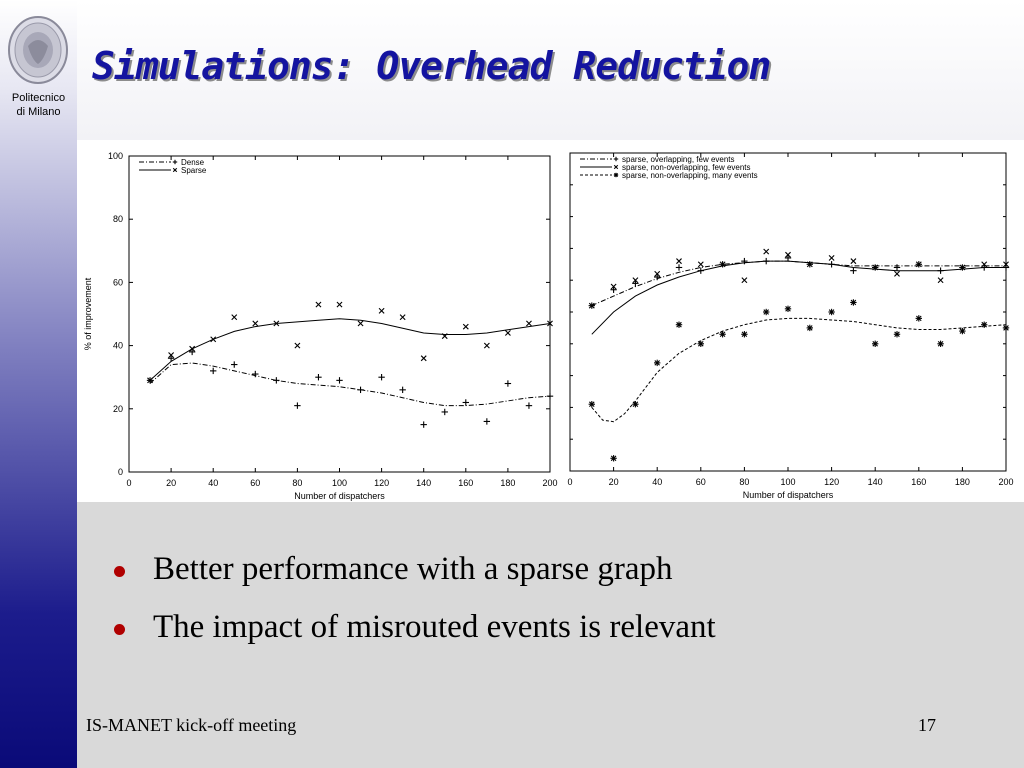 This screenshot has height=768, width=1024. I want to click on x-tick-label: 40, so click(657, 482).